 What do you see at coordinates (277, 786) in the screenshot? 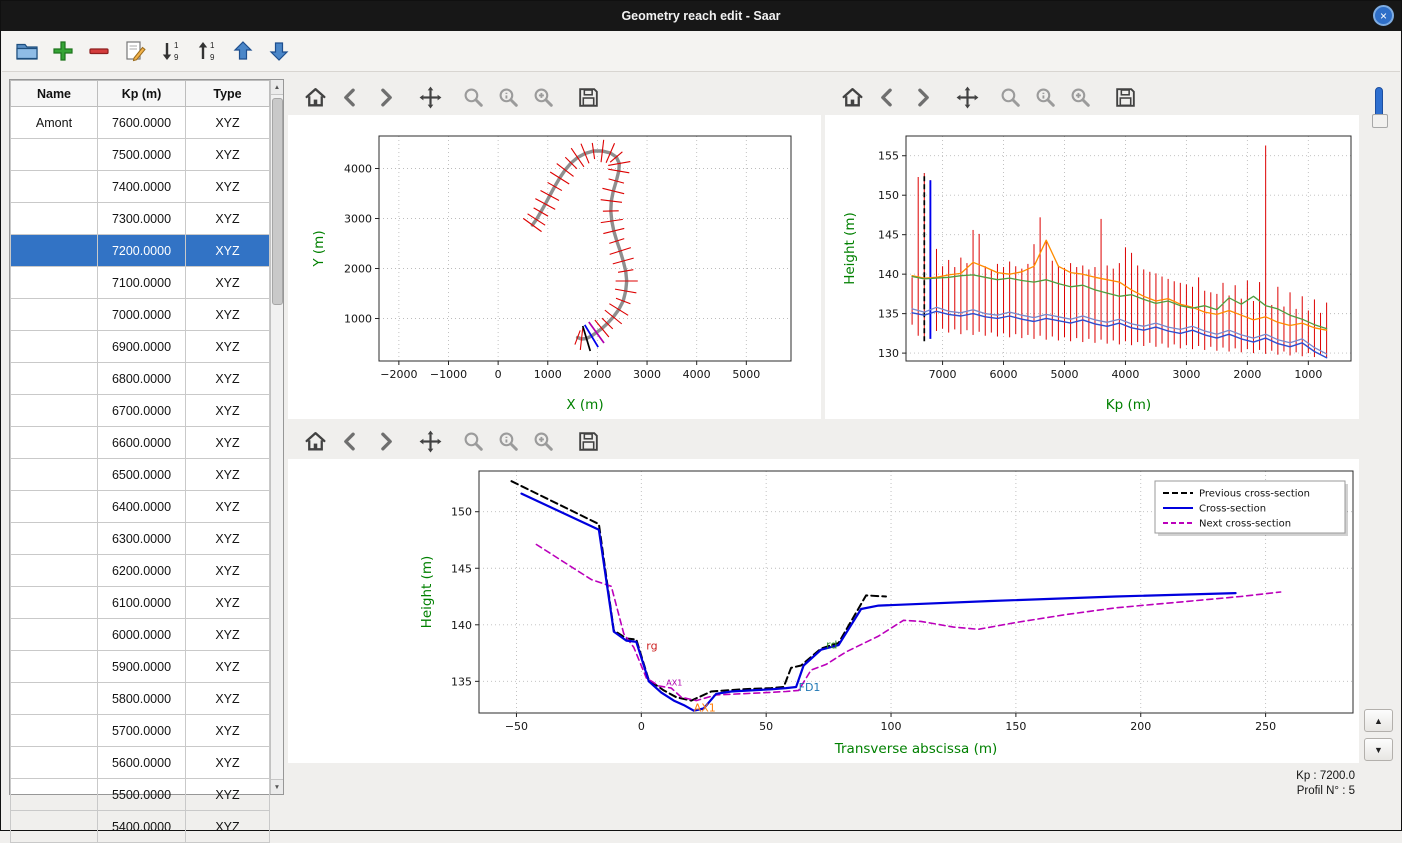
I see `scroll-down-arrow: ▼` at bounding box center [277, 786].